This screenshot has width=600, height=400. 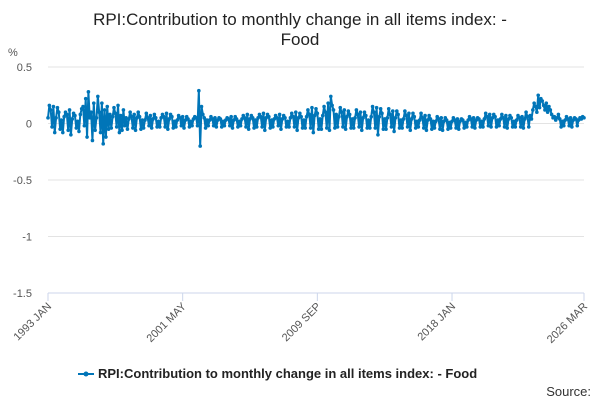 I want to click on y-axis-ticks: 0.5 0 -0.5 -1 -1.5, so click(x=22, y=181).